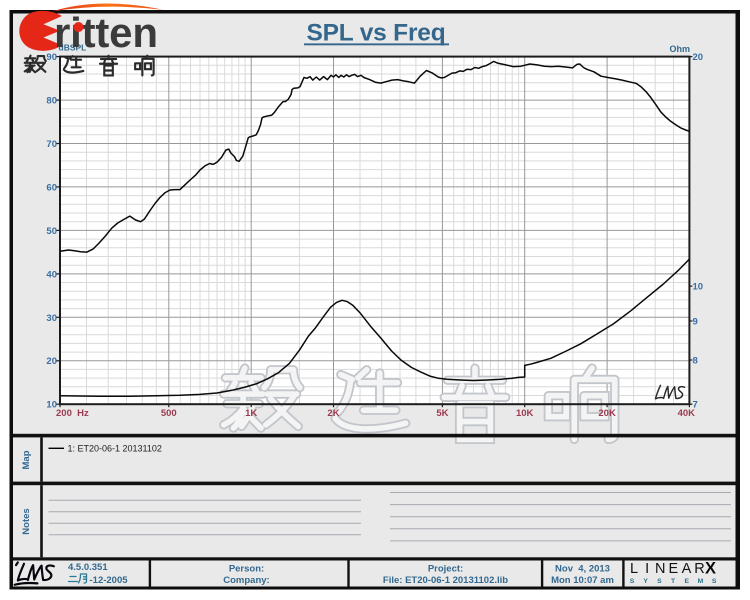  Describe the element at coordinates (645, 581) in the screenshot. I see `svg-text: Y` at that location.